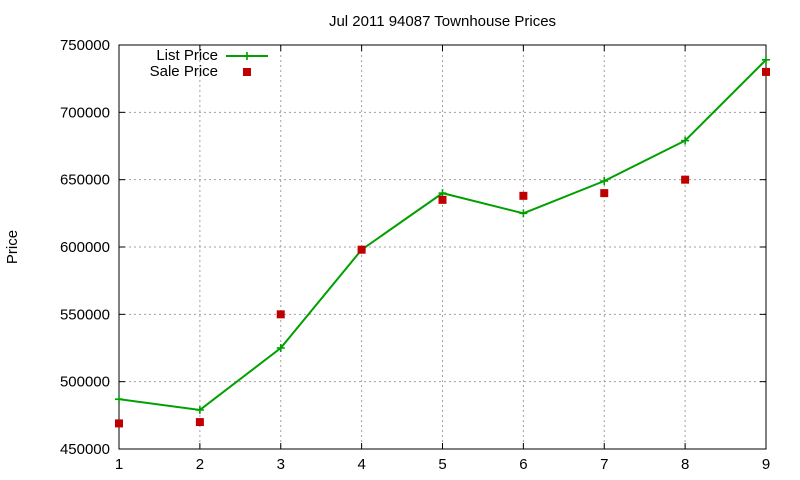  I want to click on x-tick-label: 7, so click(604, 464).